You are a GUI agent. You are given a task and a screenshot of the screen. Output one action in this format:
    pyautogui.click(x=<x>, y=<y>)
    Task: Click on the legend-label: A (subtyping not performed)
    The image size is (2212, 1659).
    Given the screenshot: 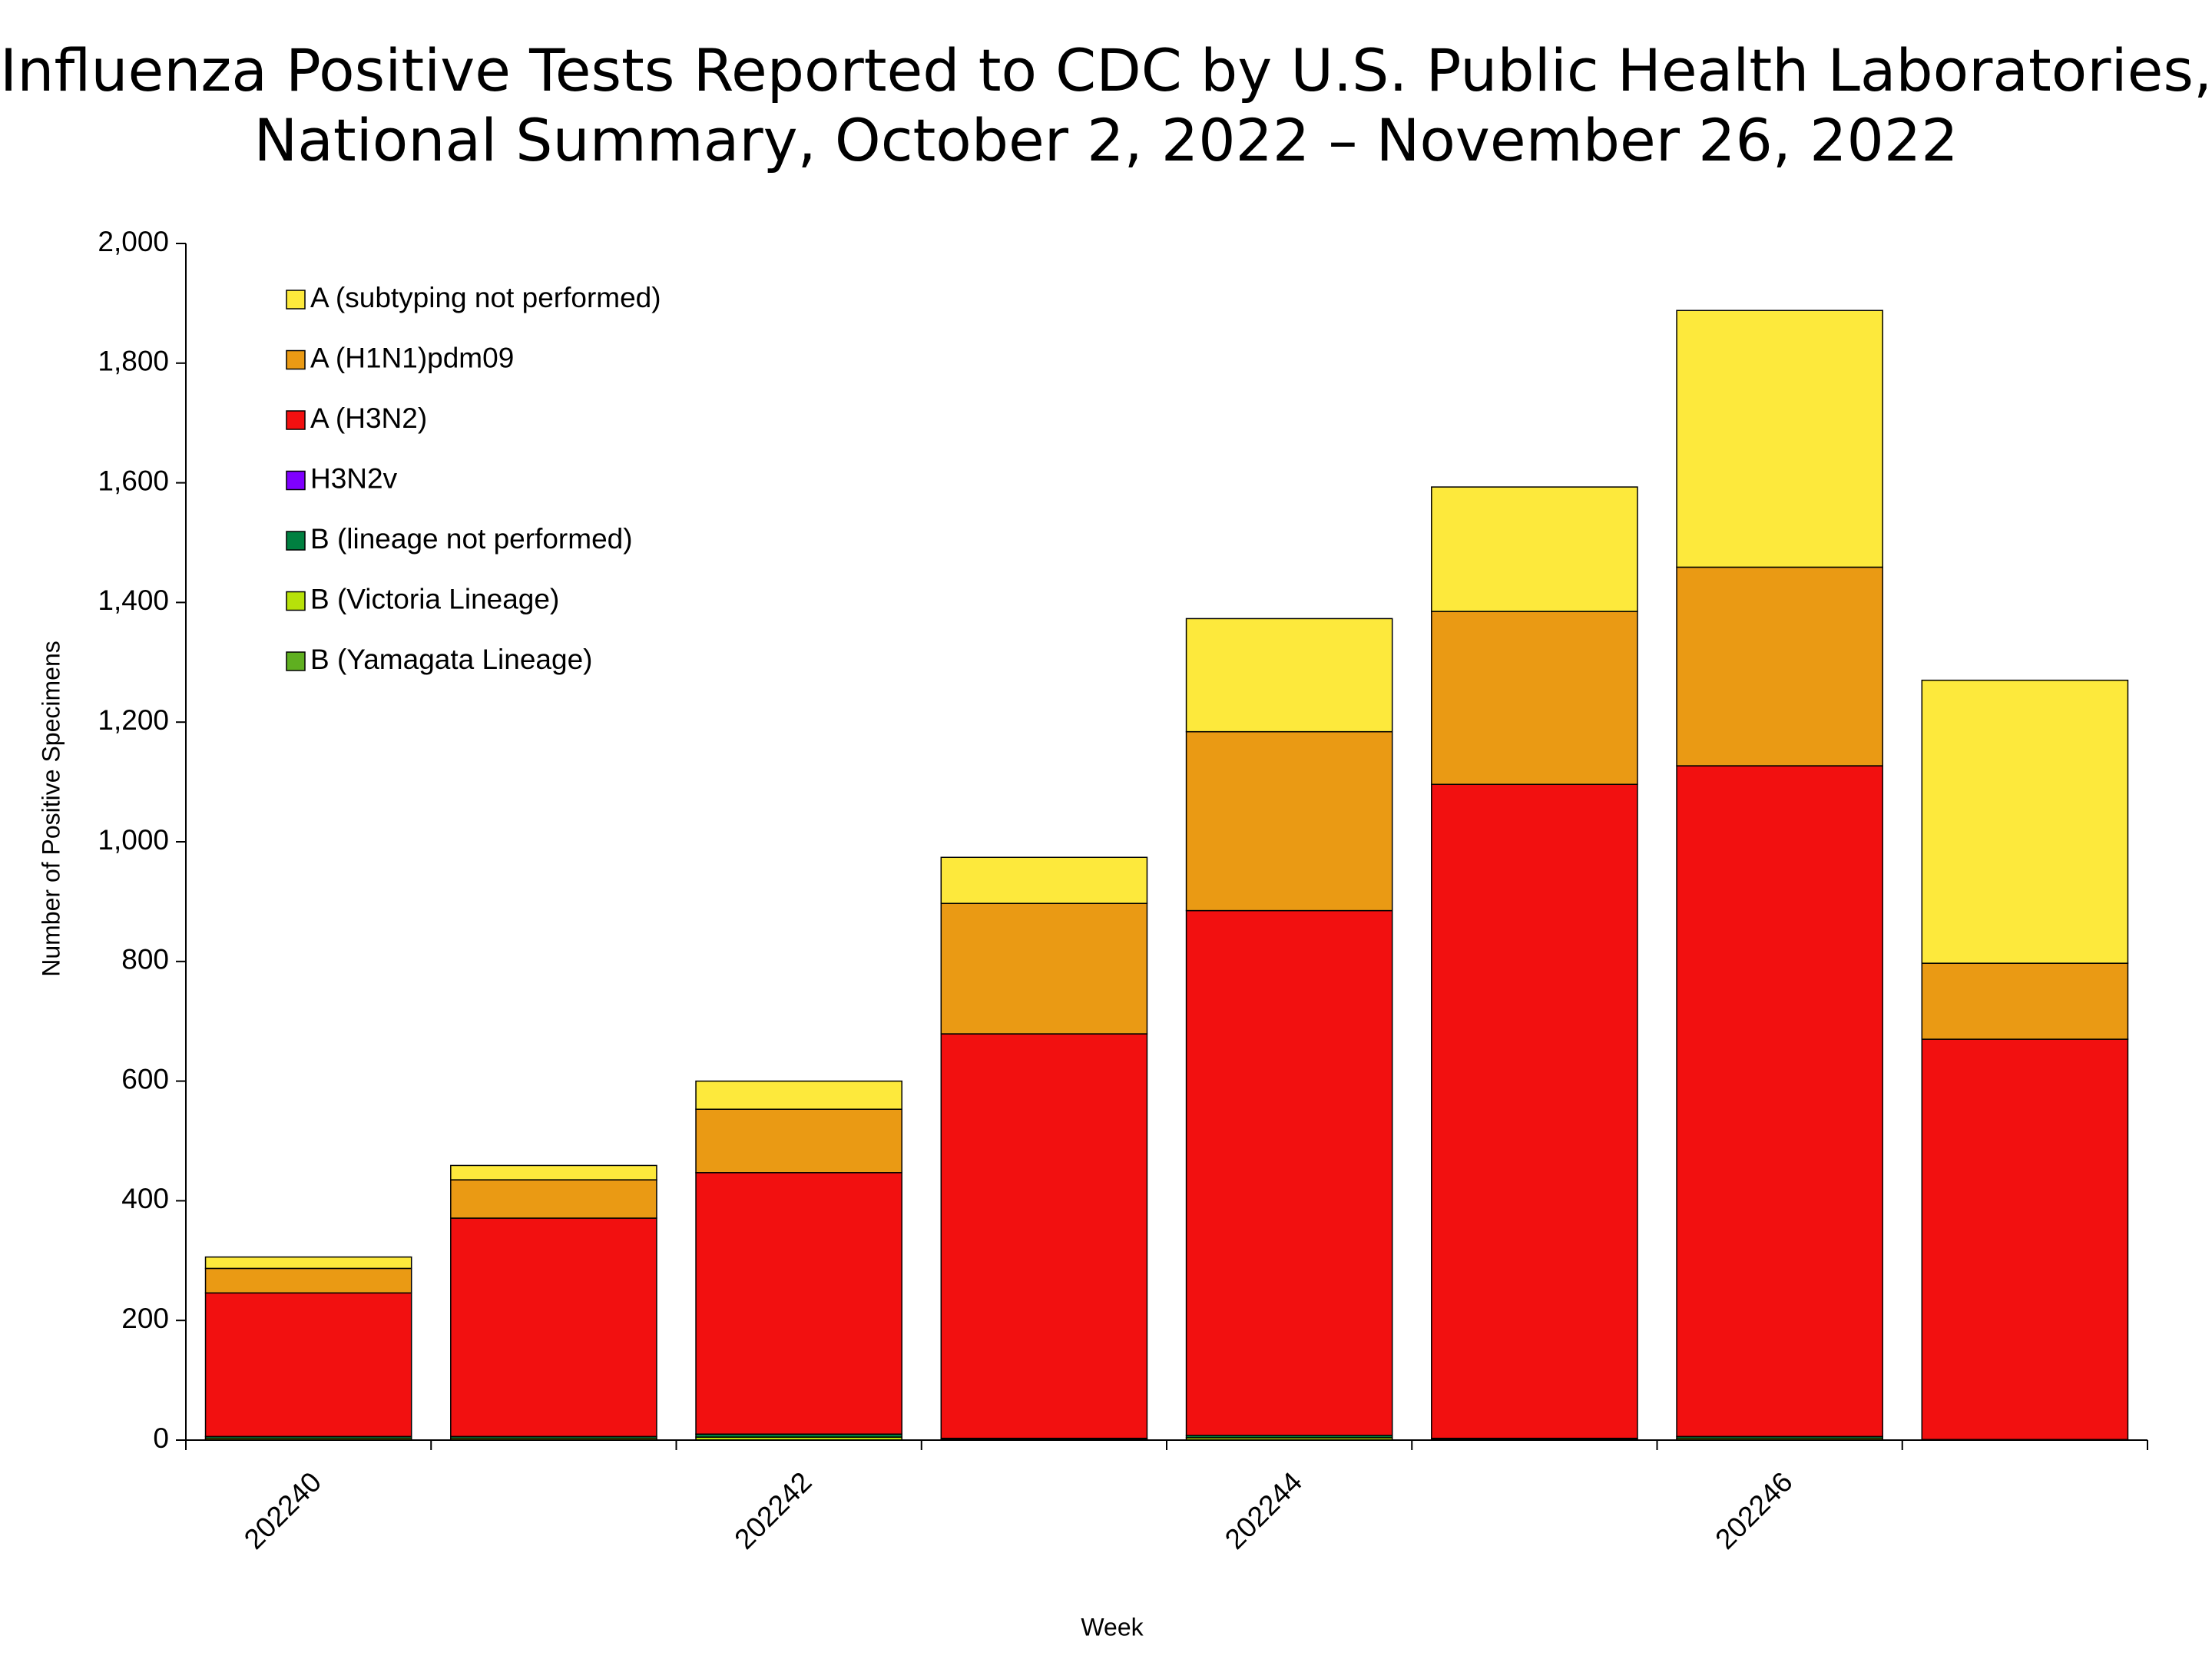 What is the action you would take?
    pyautogui.click(x=486, y=297)
    